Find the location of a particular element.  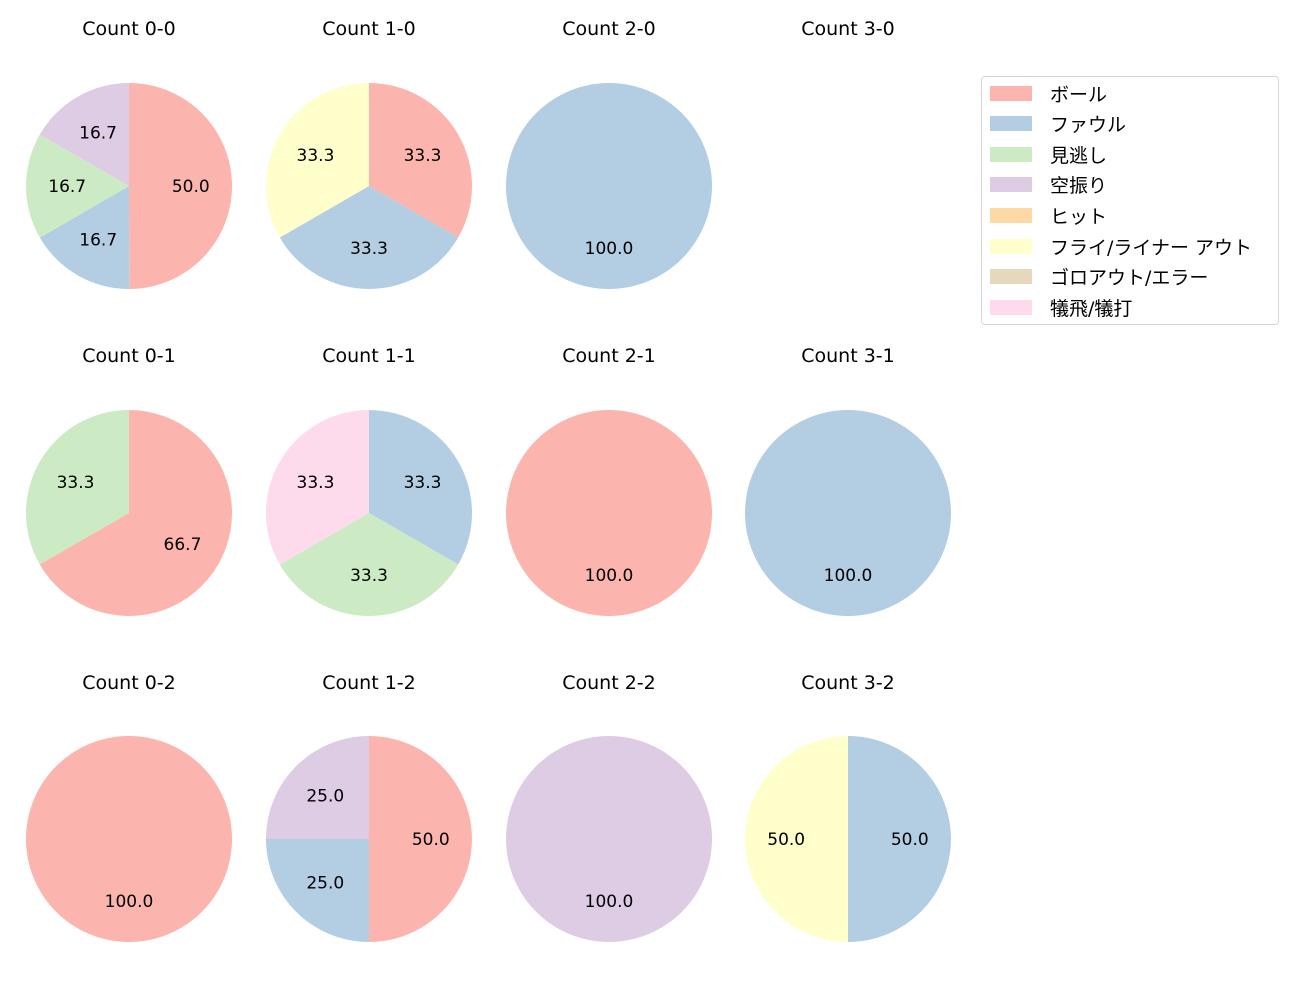

legend-label: 見逃し is located at coordinates (1079, 155).